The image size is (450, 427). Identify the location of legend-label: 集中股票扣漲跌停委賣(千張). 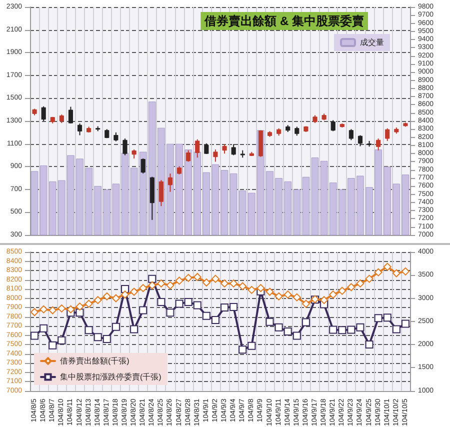
(111, 377).